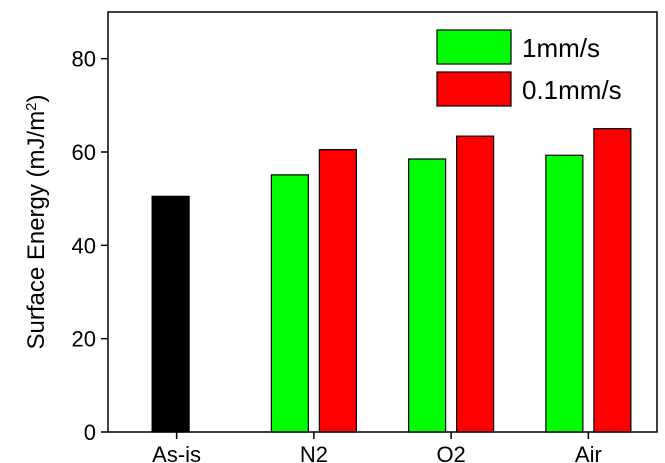 This screenshot has height=463, width=665. What do you see at coordinates (31, 106) in the screenshot?
I see `y-axis-title-superscript: 2` at bounding box center [31, 106].